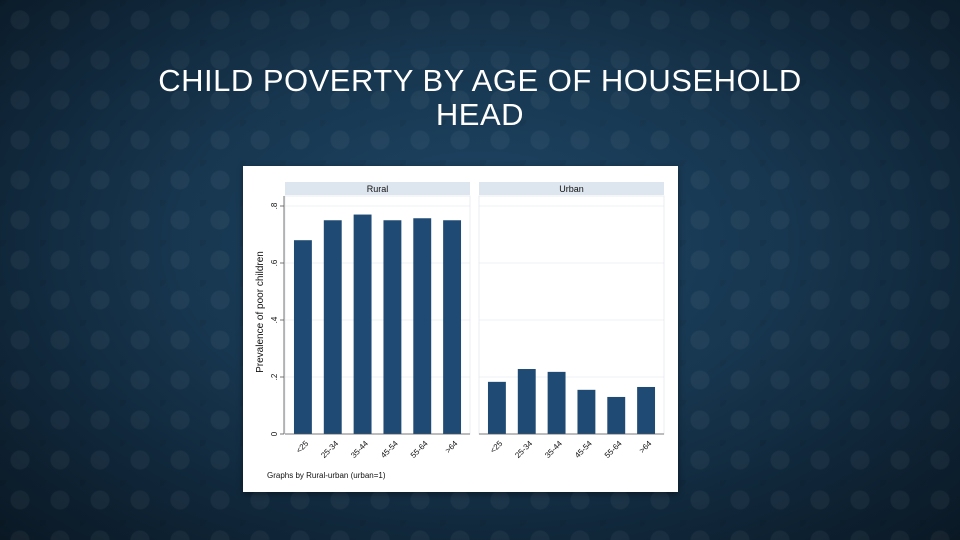 The height and width of the screenshot is (540, 960). Describe the element at coordinates (480, 80) in the screenshot. I see `slide-title-line-1: CHILD POVERTY BY AGE OF HOUSEHOLD` at that location.